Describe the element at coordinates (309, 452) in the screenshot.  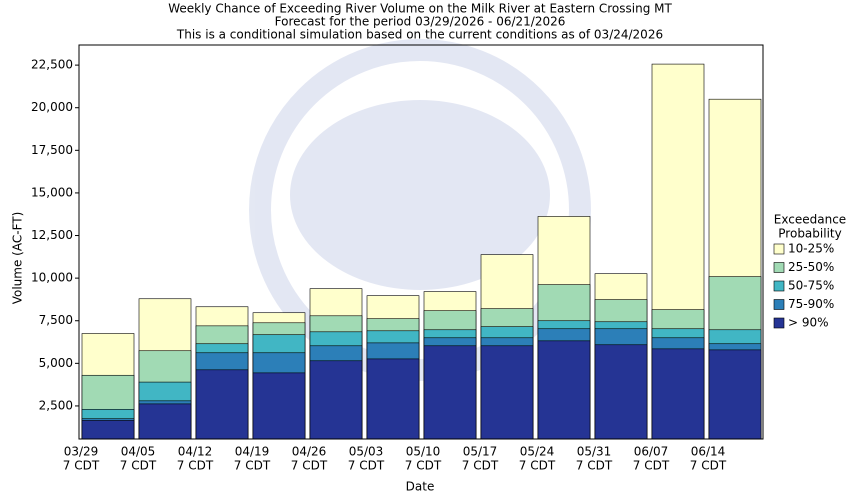
I see `x-tick-label: 04/26` at that location.